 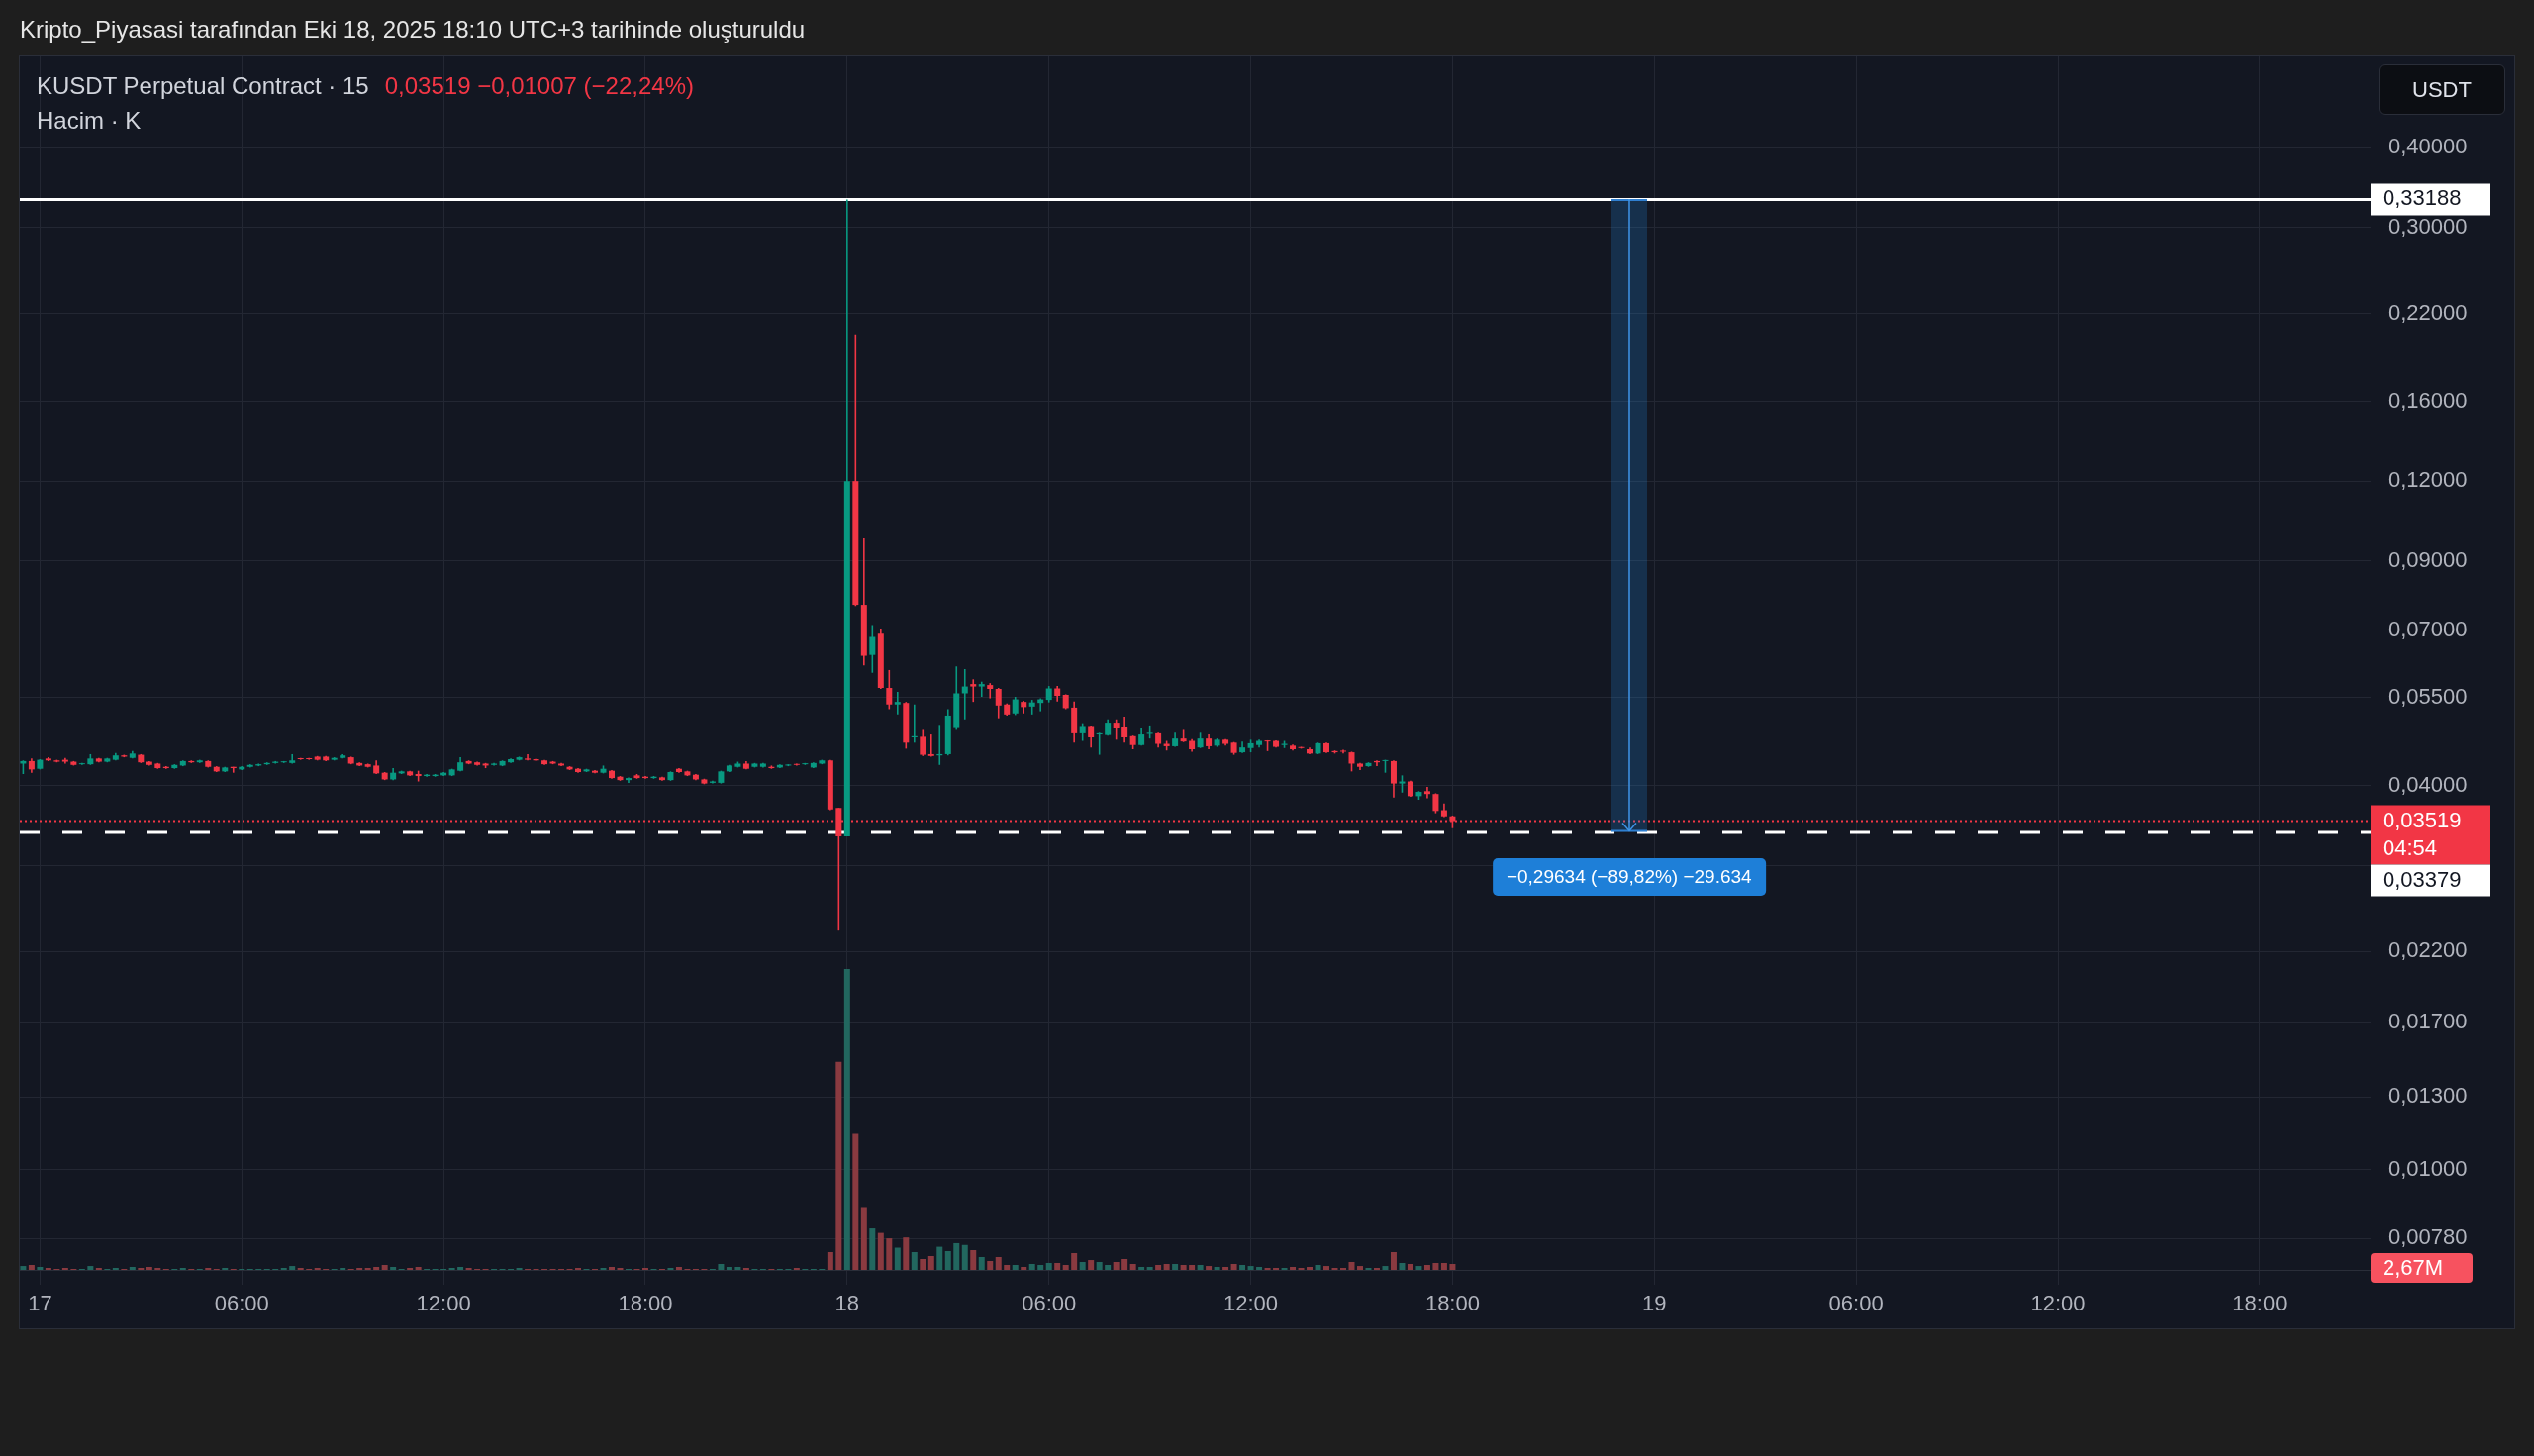 What do you see at coordinates (645, 1303) in the screenshot?
I see `x-tick-label: 18:00` at bounding box center [645, 1303].